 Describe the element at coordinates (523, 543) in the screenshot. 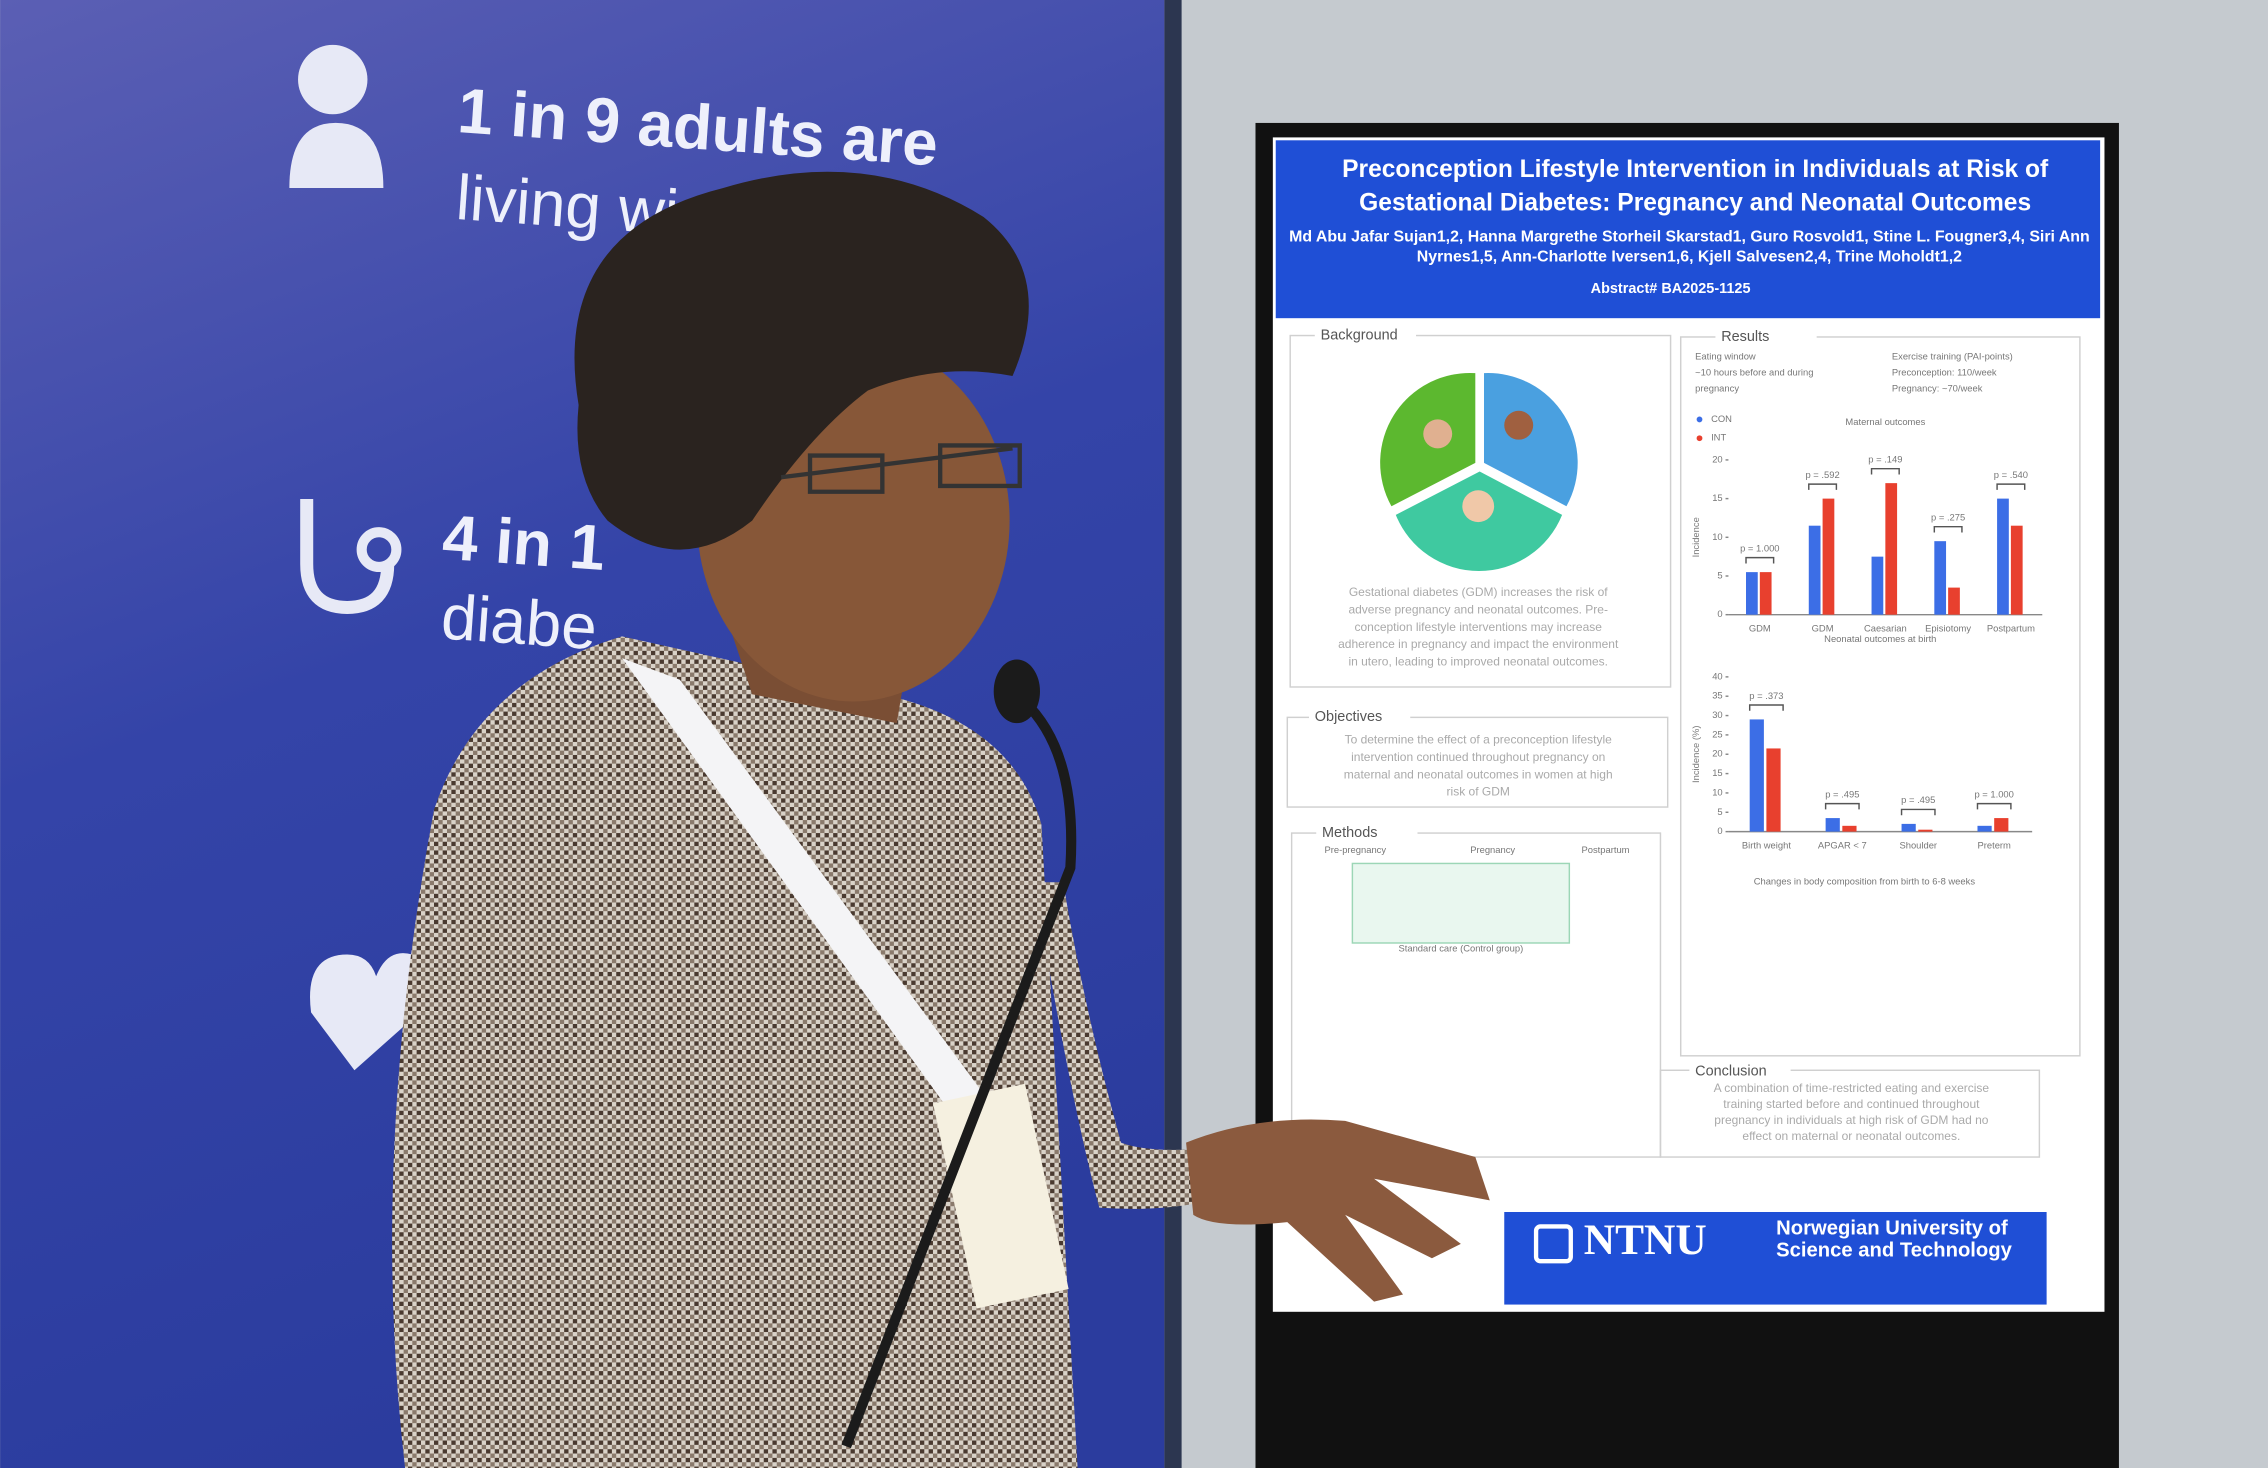

I see `banner-line: 4 in 1` at that location.